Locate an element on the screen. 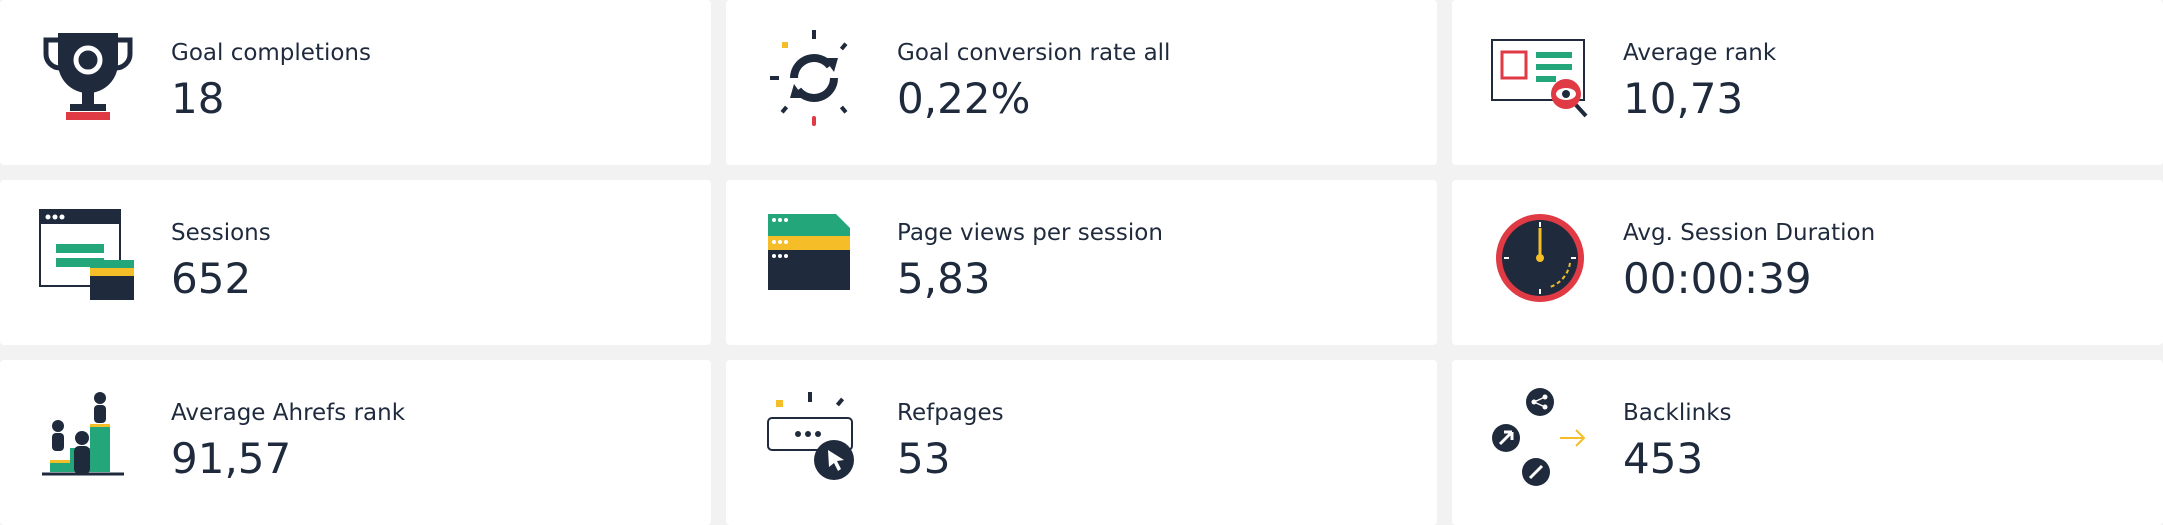  kpi-label: Average rank is located at coordinates (1700, 53).